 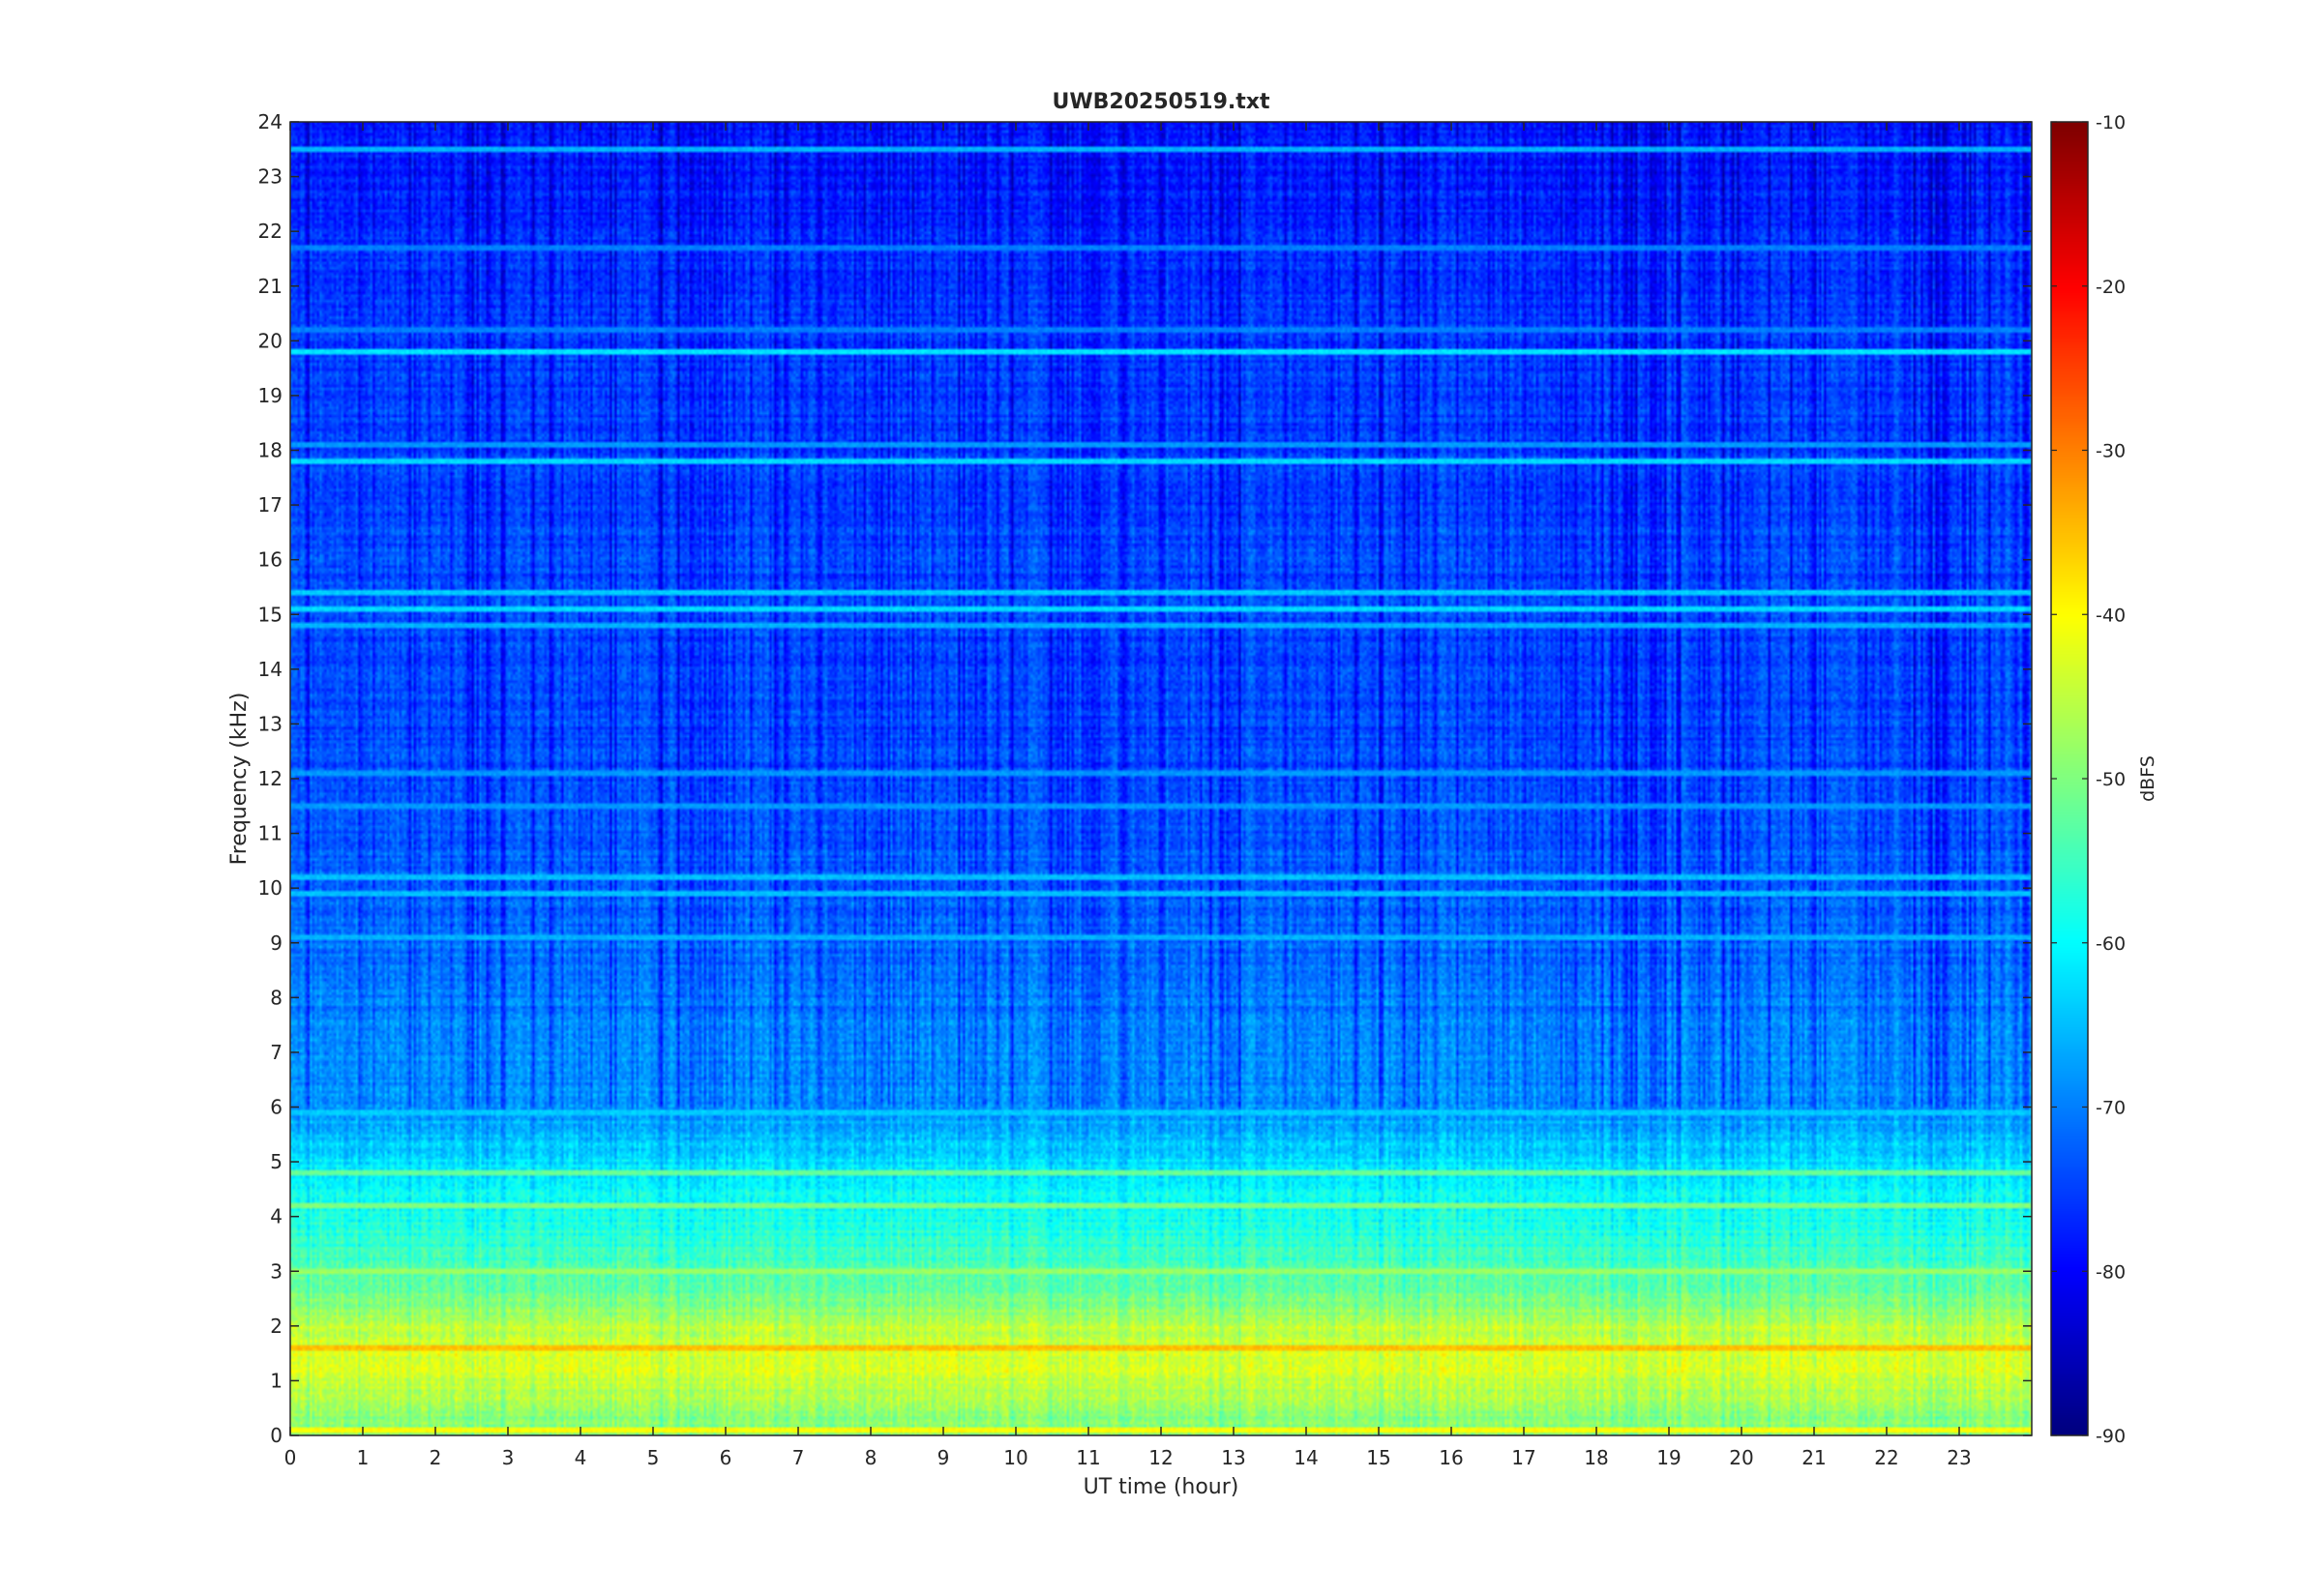 What do you see at coordinates (2111, 287) in the screenshot?
I see `colorbar-tick-label: -20` at bounding box center [2111, 287].